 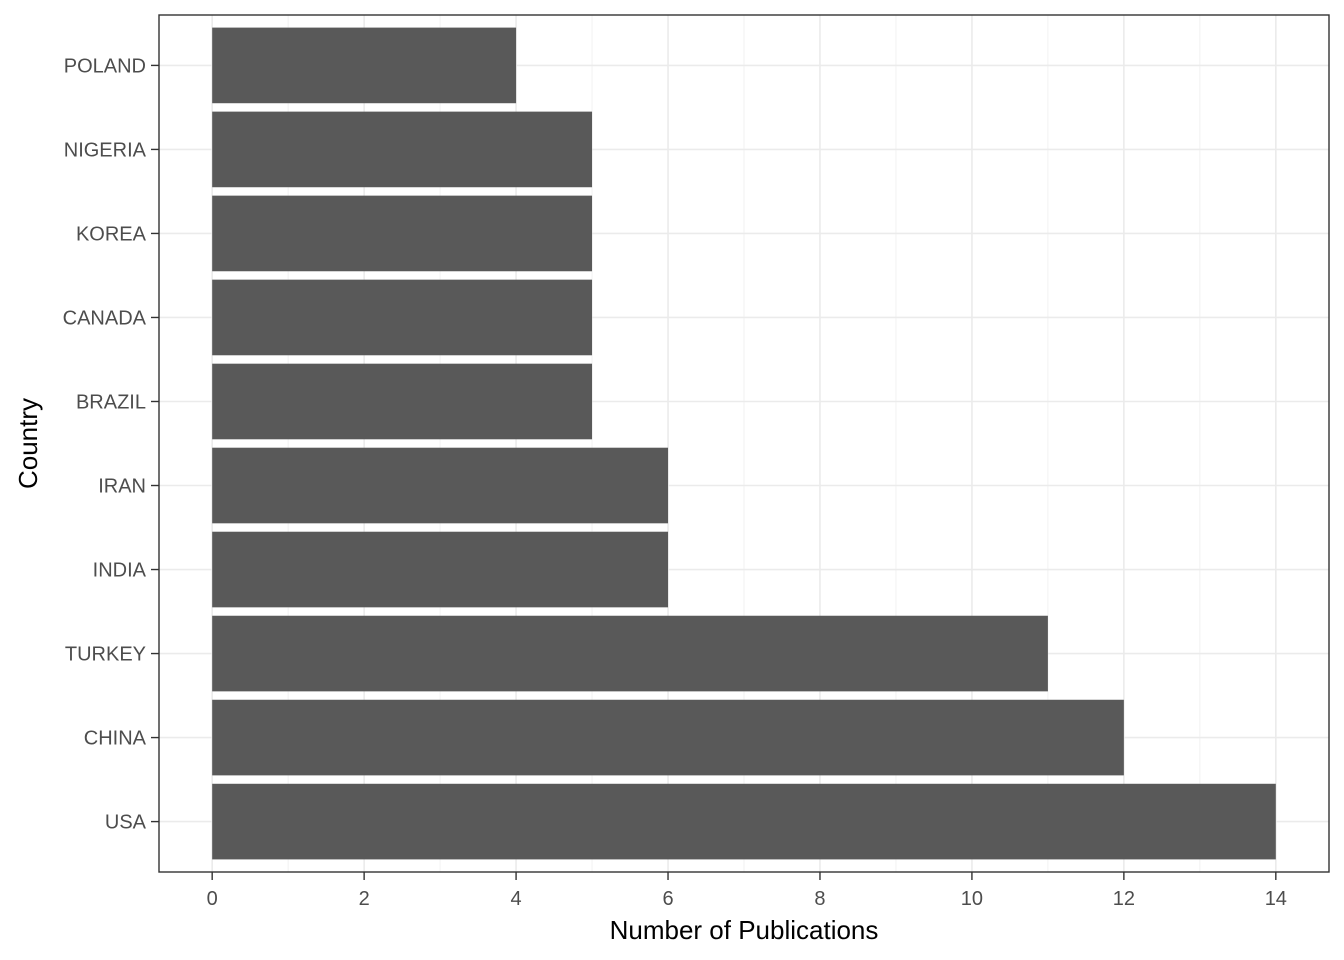 What do you see at coordinates (105, 318) in the screenshot?
I see `y-tick-label: CANADA` at bounding box center [105, 318].